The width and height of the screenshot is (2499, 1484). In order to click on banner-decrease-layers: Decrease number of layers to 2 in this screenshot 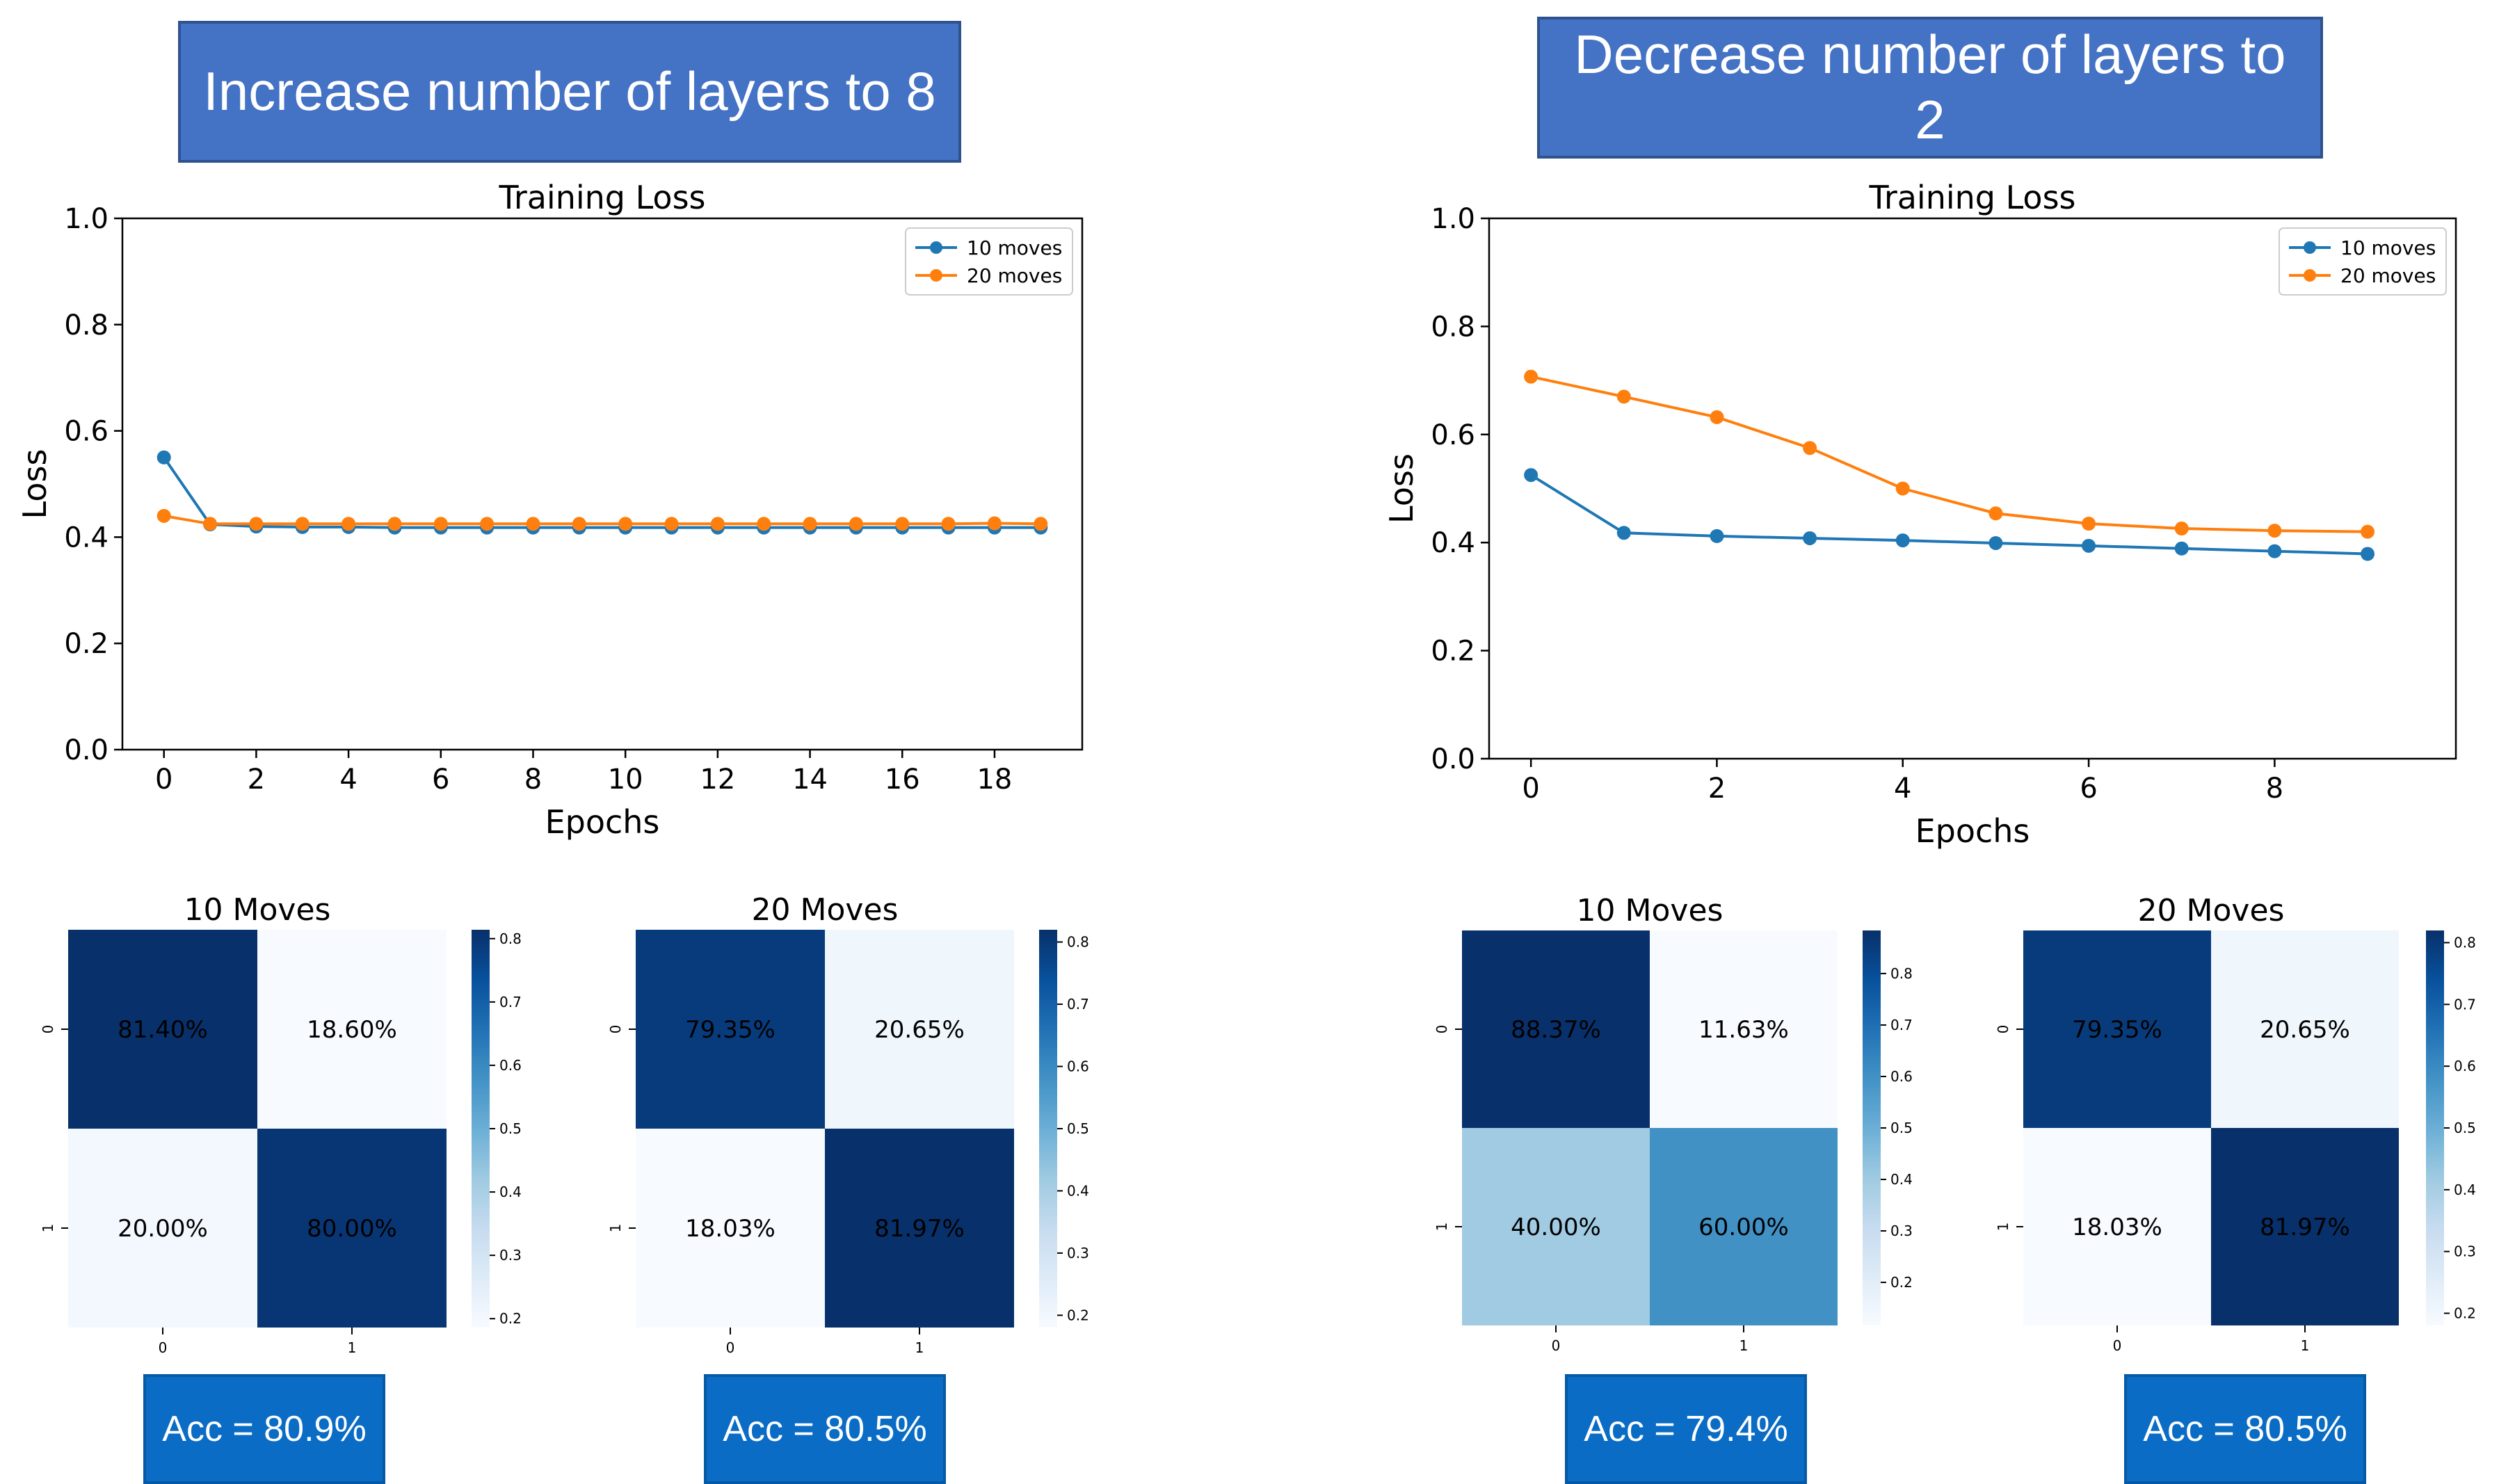, I will do `click(1930, 88)`.